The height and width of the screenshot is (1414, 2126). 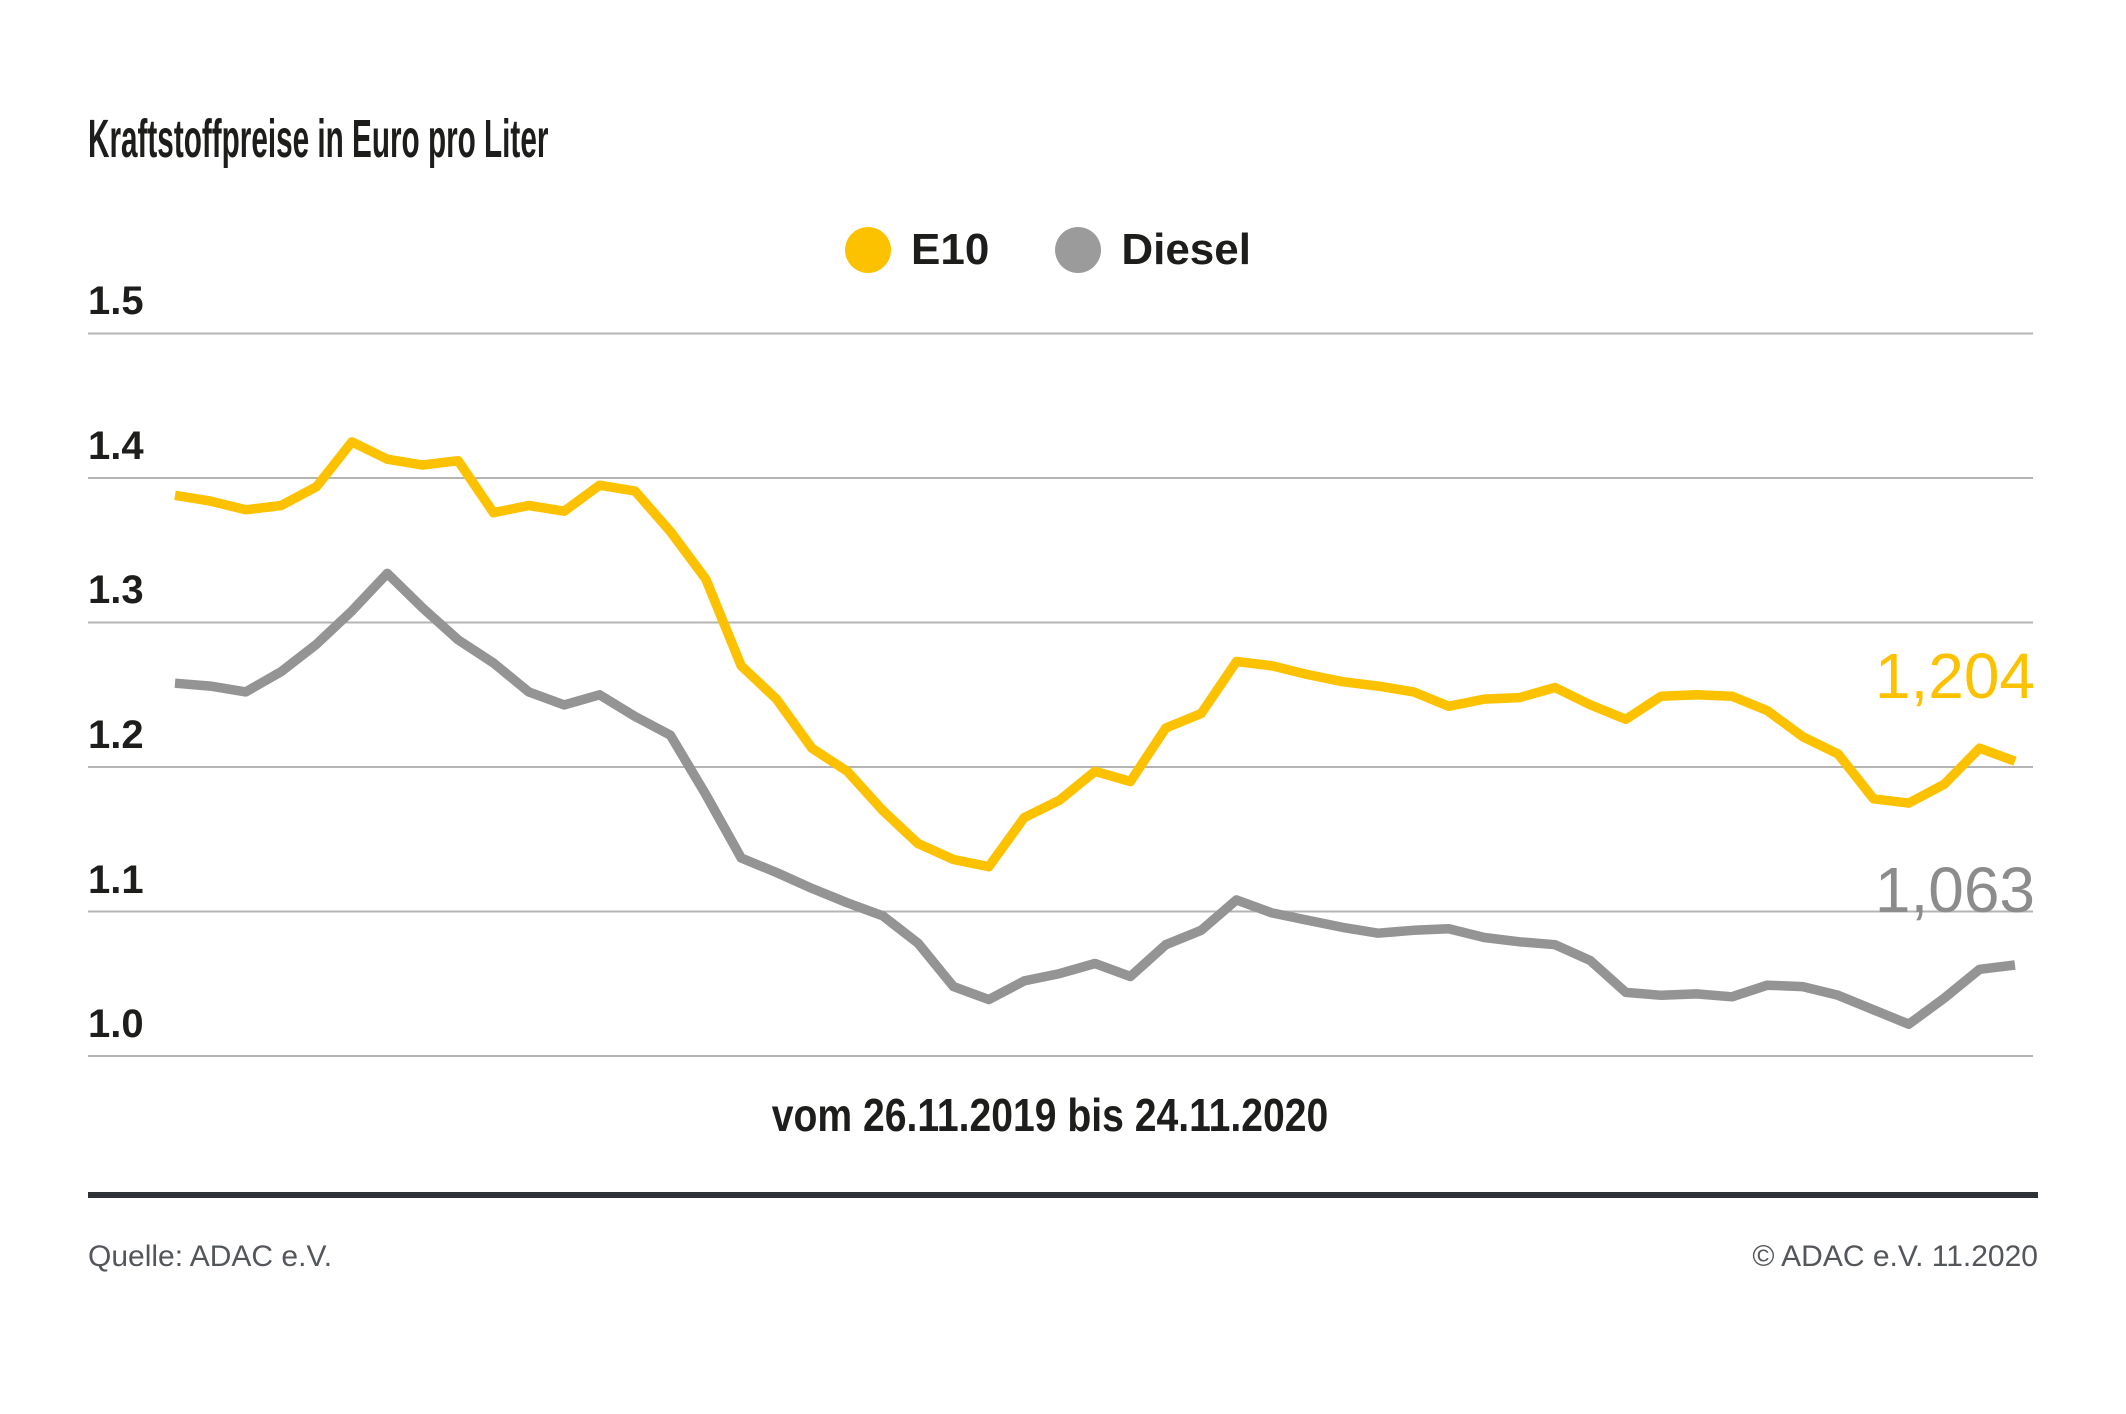 What do you see at coordinates (116, 735) in the screenshot?
I see `y-tick-label-1-2: 1.2` at bounding box center [116, 735].